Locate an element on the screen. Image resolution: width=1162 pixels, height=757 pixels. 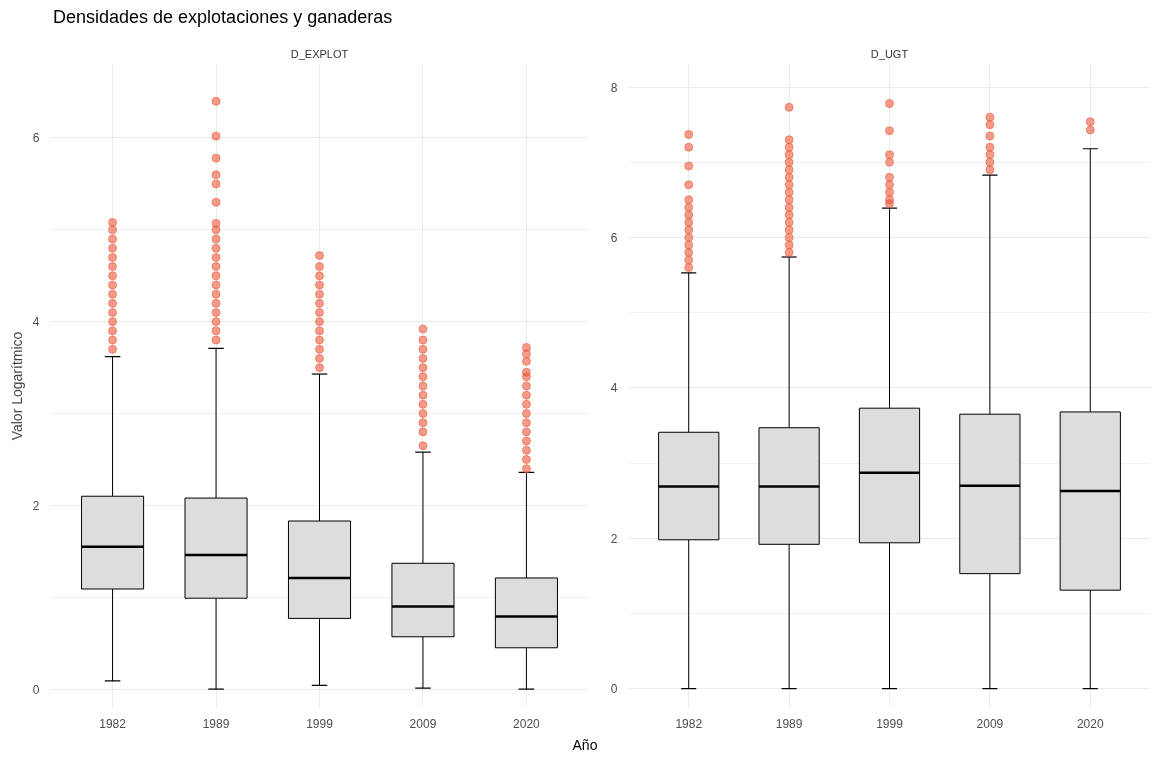
chart-subtitle: D_UGT is located at coordinates (889, 53).